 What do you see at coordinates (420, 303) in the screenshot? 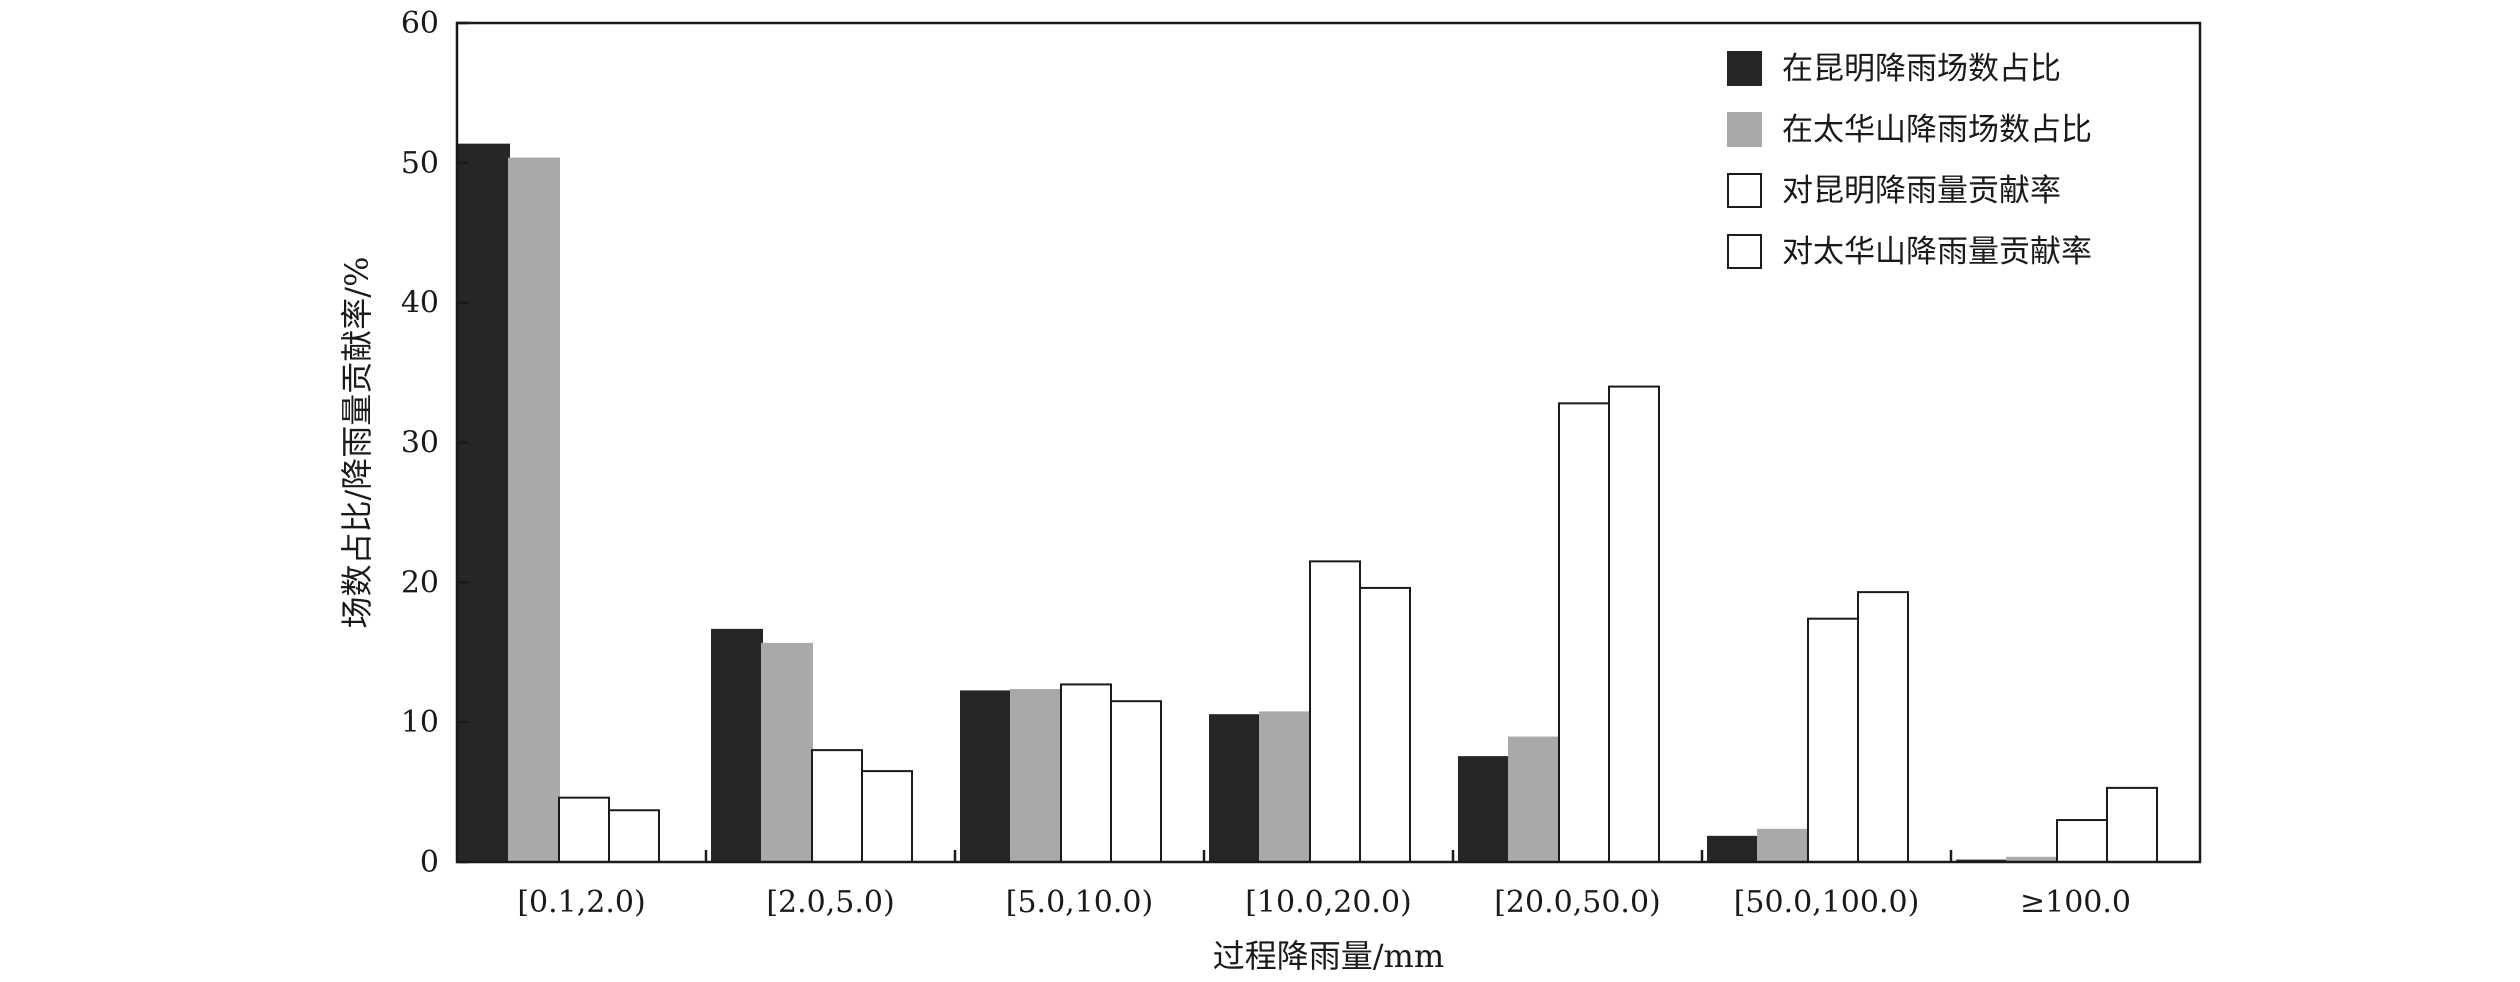
I see `y-tick-label: 40` at bounding box center [420, 303].